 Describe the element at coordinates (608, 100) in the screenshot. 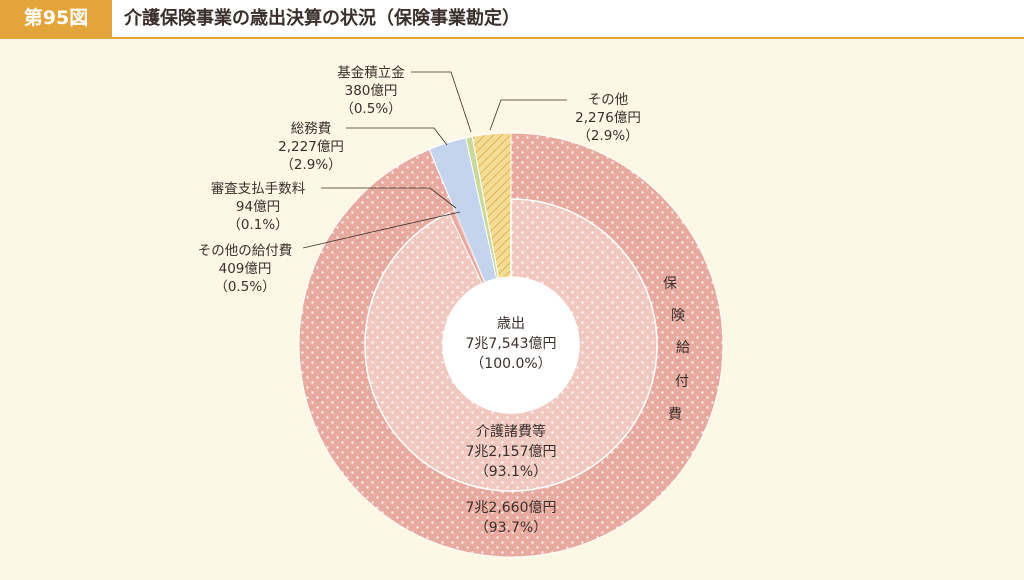

I see `label-sonota-name: その他` at that location.